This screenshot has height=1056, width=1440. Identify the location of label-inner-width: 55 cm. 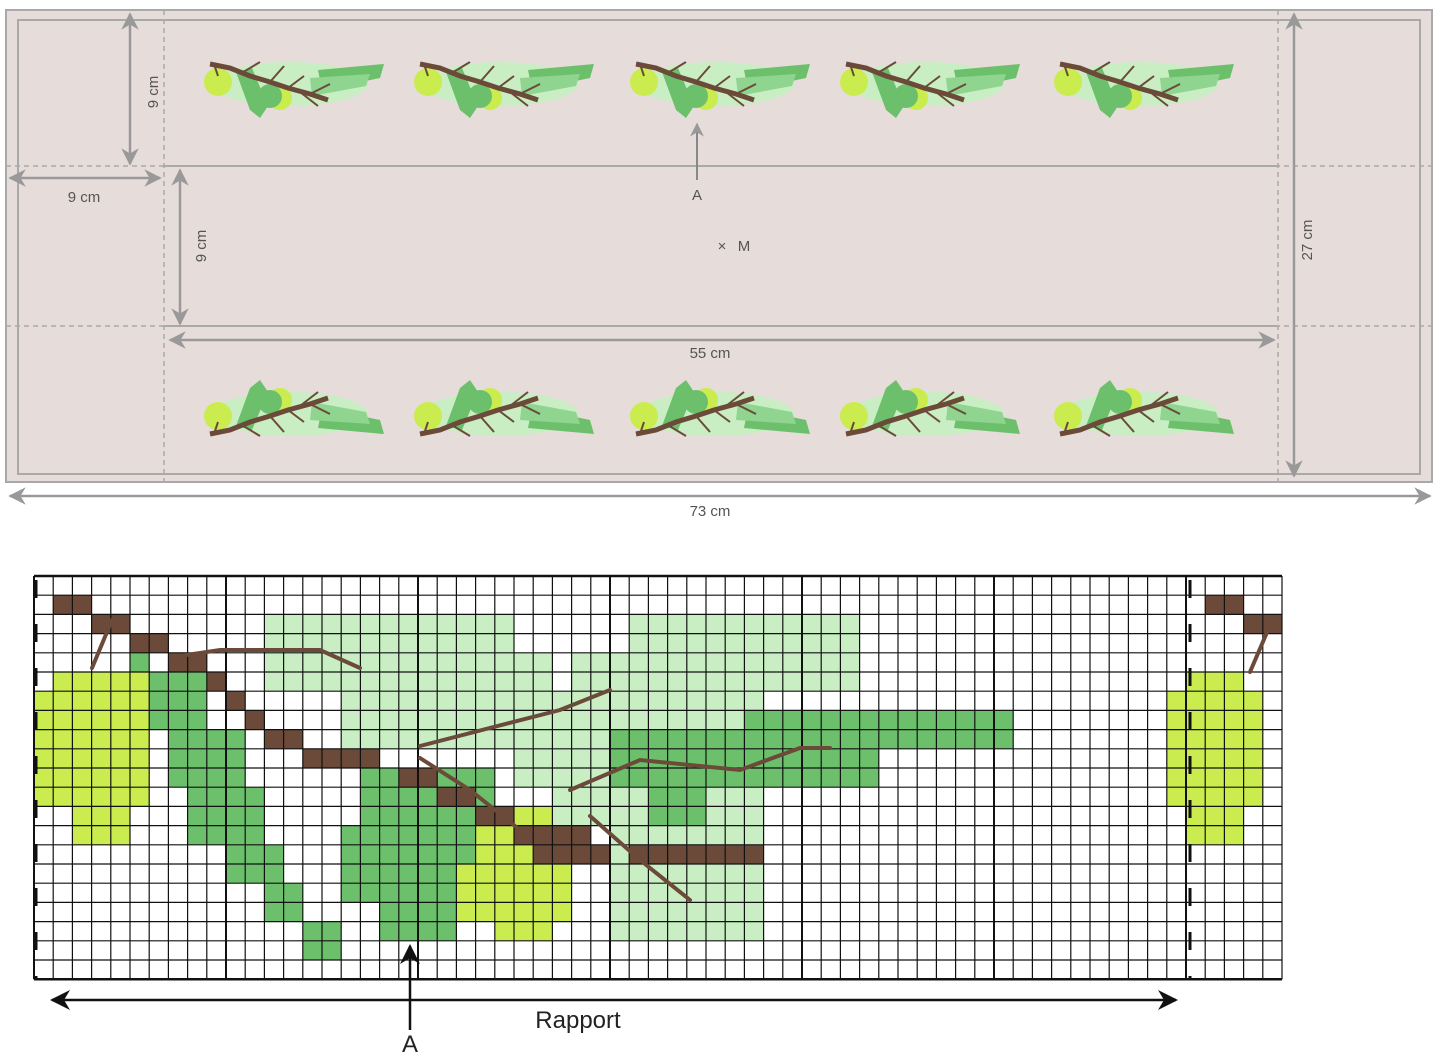
(710, 353).